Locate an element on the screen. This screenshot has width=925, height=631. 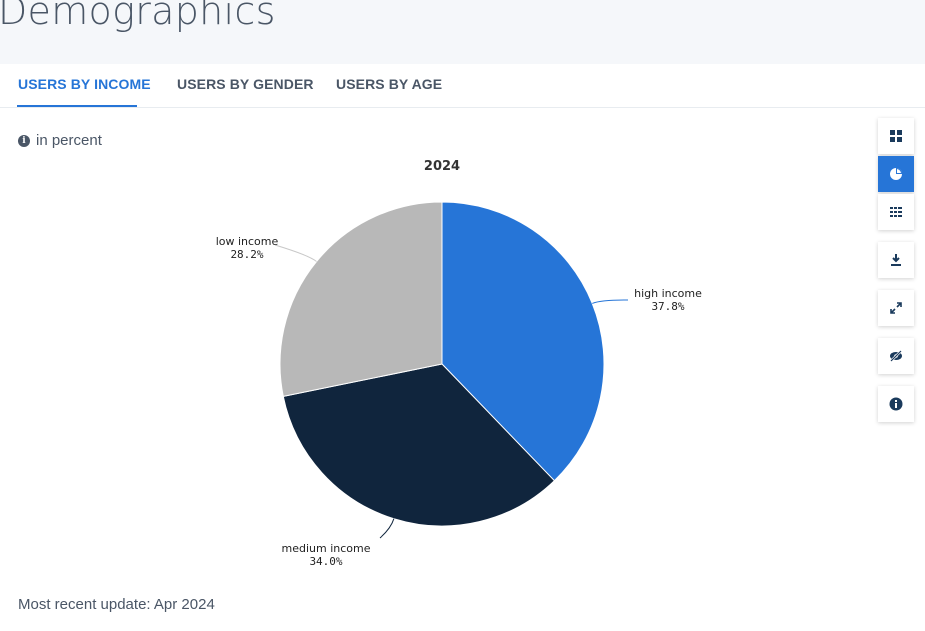
slice-value-high-income: 37.8% is located at coordinates (667, 306).